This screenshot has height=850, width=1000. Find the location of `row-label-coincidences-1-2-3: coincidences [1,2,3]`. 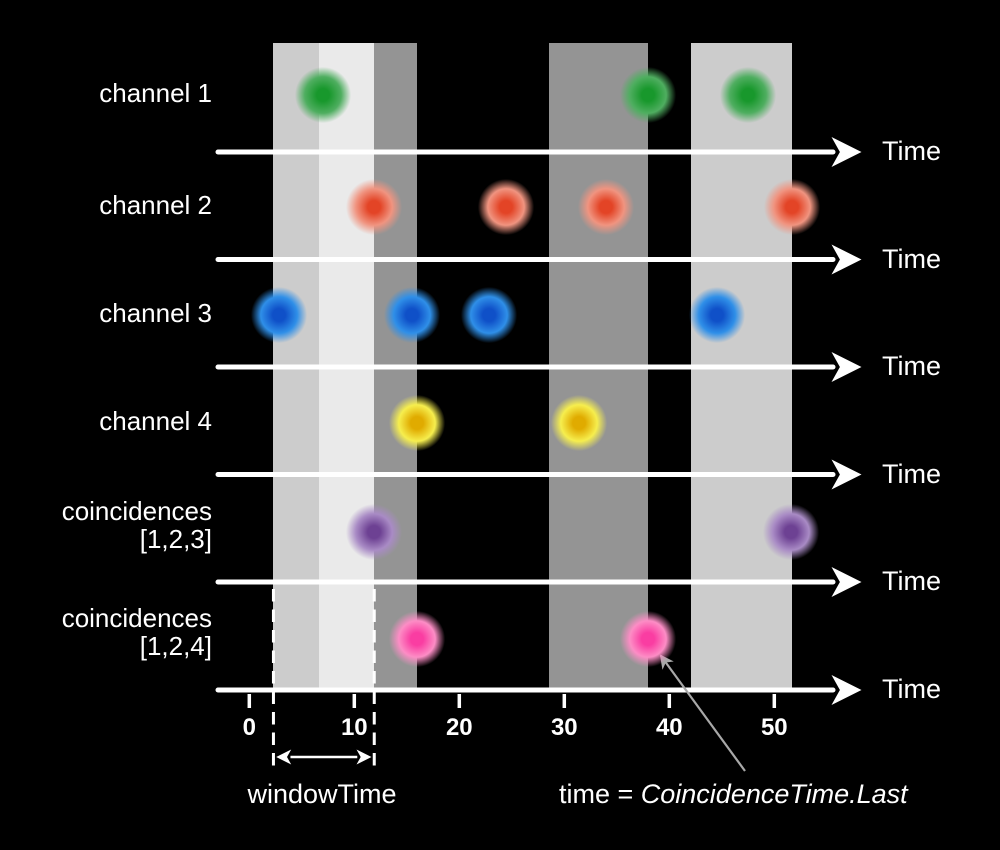

row-label-coincidences-1-2-3: coincidences [1,2,3] is located at coordinates (106, 525).